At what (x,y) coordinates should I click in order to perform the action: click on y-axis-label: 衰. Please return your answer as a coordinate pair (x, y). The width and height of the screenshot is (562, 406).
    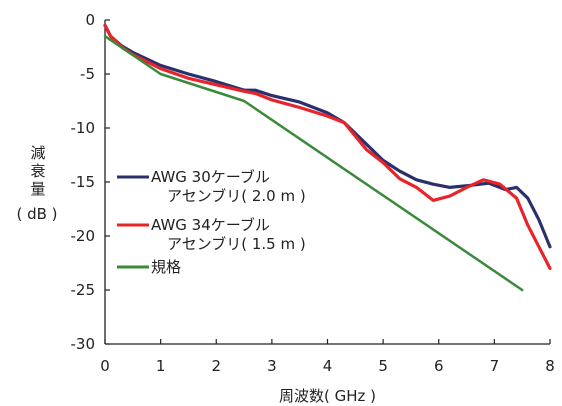
    Looking at the image, I should click on (37, 171).